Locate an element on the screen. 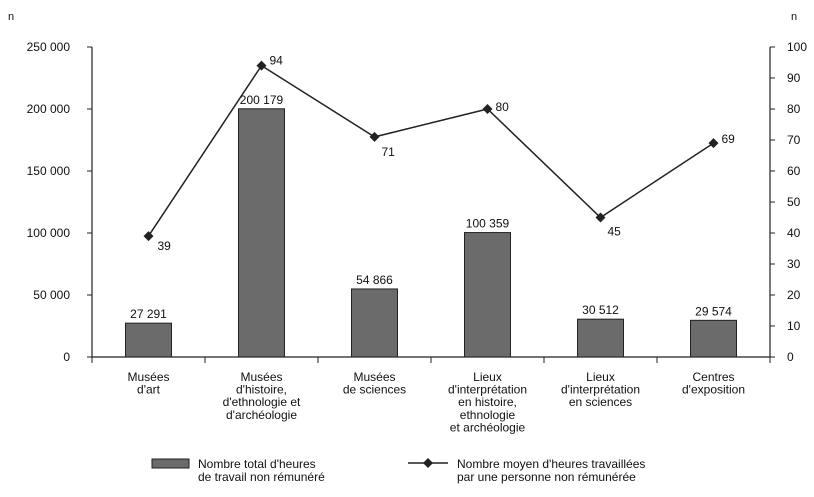 This screenshot has width=814, height=497. bar-value-label: 200 179 is located at coordinates (262, 100).